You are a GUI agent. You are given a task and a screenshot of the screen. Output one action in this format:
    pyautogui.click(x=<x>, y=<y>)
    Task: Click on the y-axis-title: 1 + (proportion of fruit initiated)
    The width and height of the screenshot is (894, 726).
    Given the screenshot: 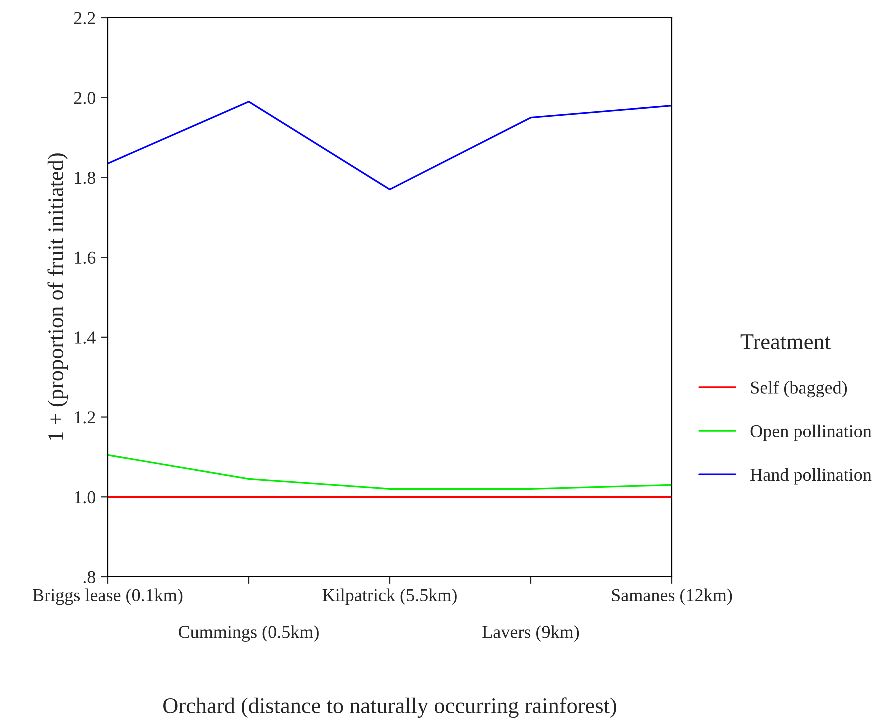 What is the action you would take?
    pyautogui.click(x=58, y=297)
    